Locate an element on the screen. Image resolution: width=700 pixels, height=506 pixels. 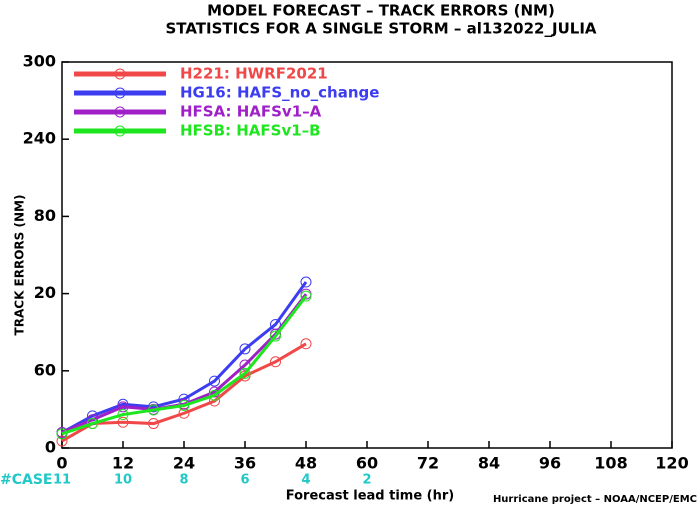
x-tick-label: 24 is located at coordinates (184, 463).